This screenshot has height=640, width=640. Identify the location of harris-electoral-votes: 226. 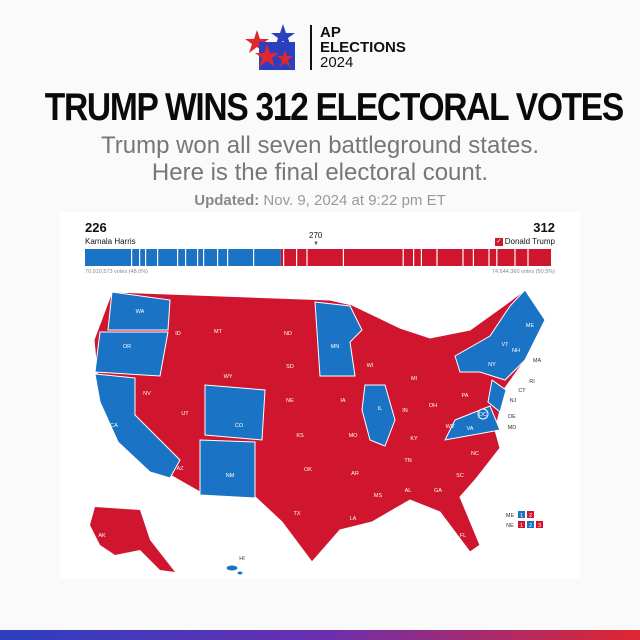
(96, 227).